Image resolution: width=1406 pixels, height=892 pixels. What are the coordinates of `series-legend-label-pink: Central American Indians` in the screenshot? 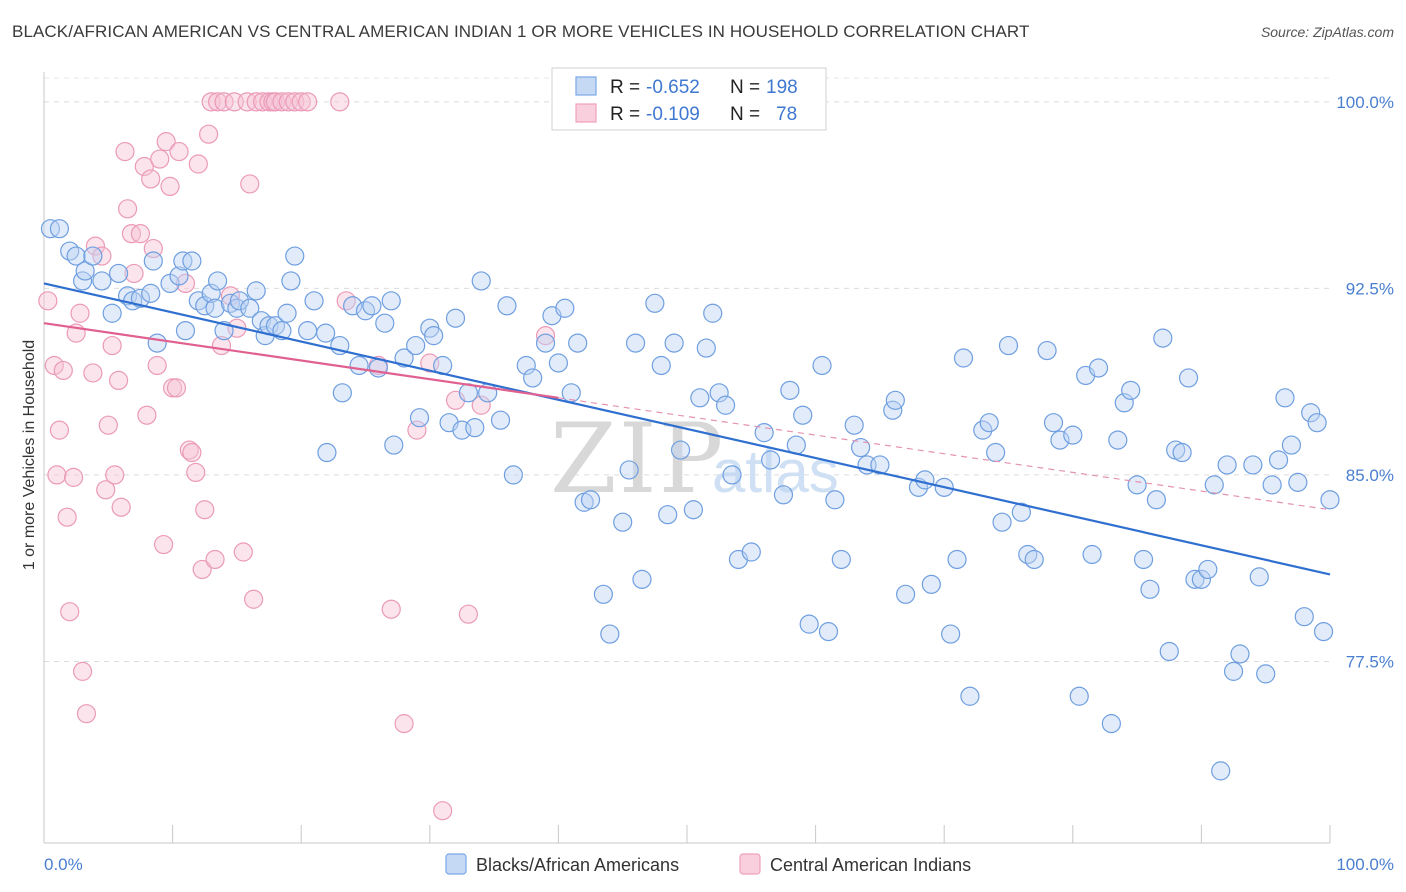 It's located at (870, 865).